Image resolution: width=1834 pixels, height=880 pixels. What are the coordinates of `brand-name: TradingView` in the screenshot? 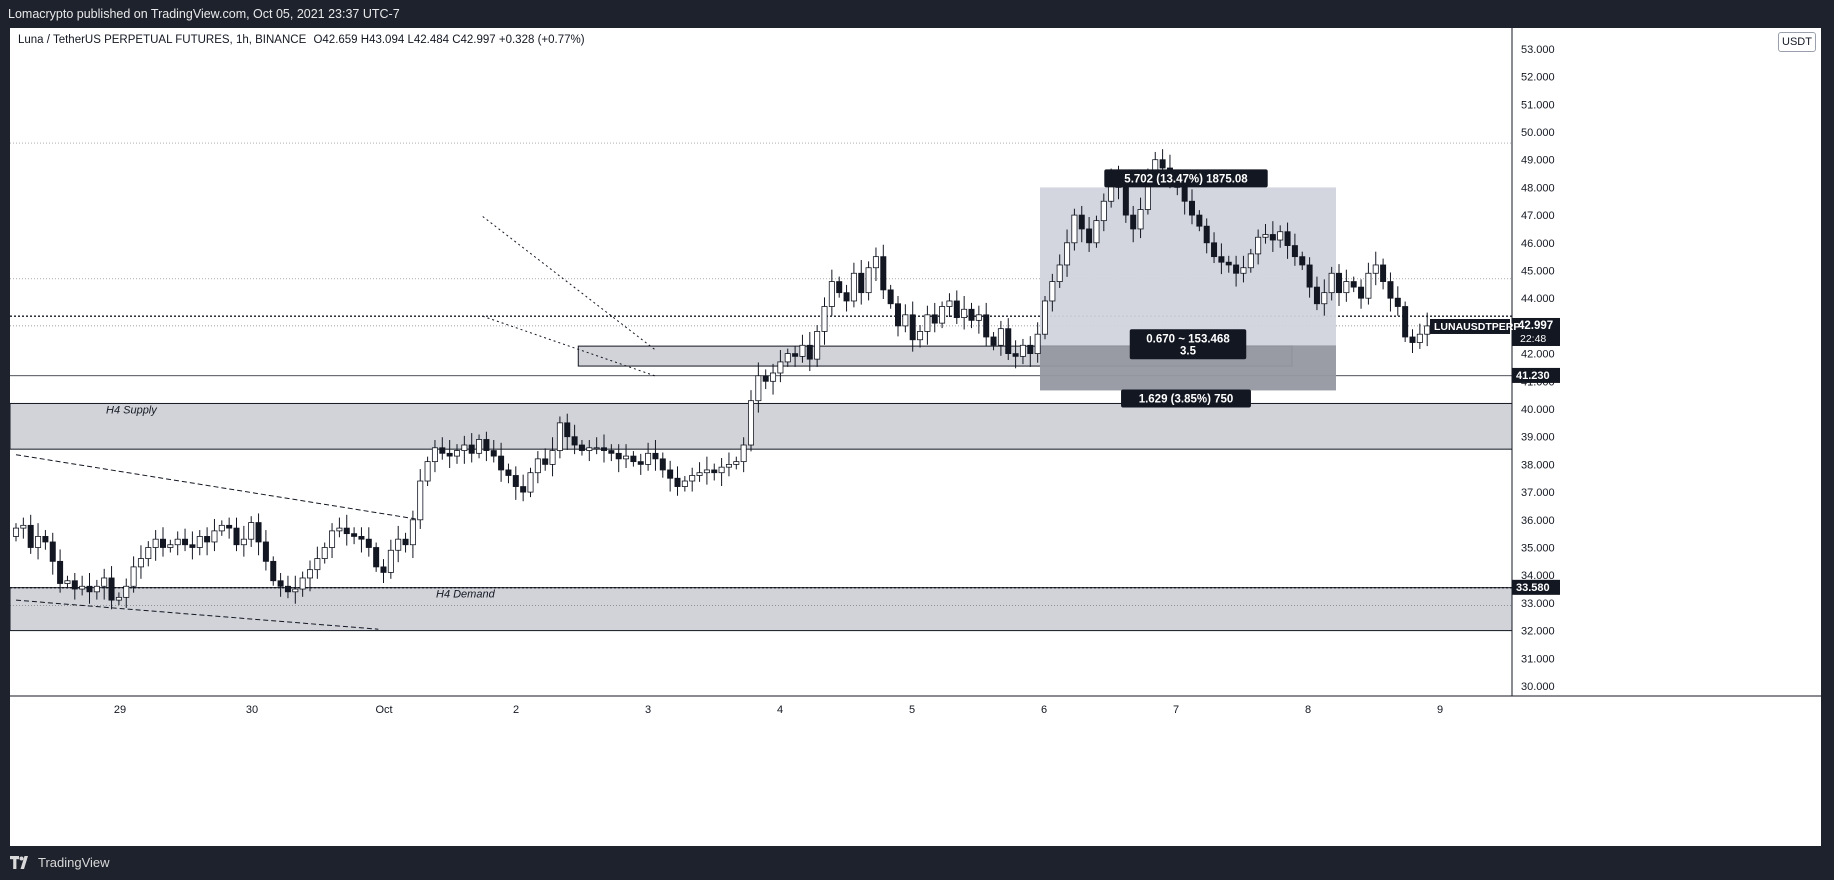 It's located at (74, 862).